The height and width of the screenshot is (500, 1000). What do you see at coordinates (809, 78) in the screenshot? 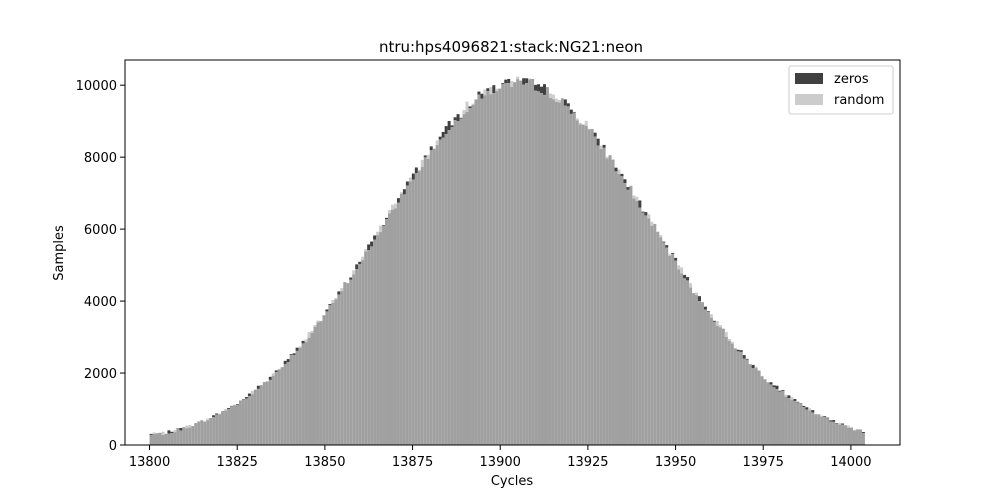
I see `legend-swatch-zeros` at bounding box center [809, 78].